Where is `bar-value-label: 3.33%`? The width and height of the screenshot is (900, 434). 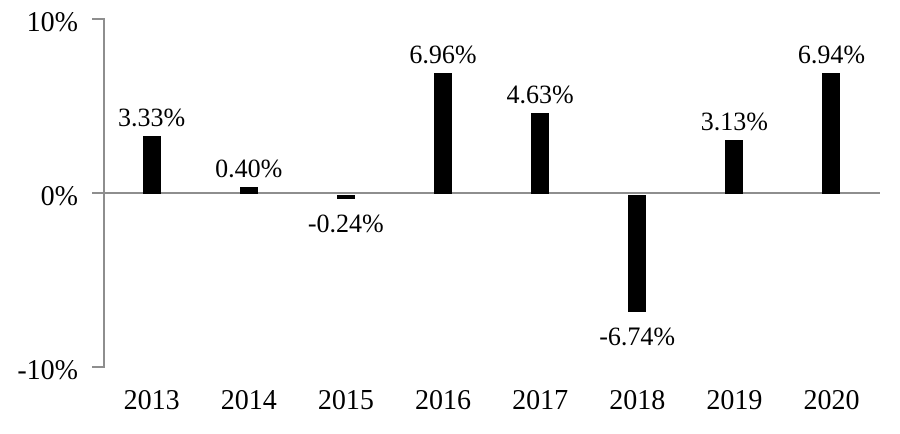
bar-value-label: 3.33% is located at coordinates (151, 118).